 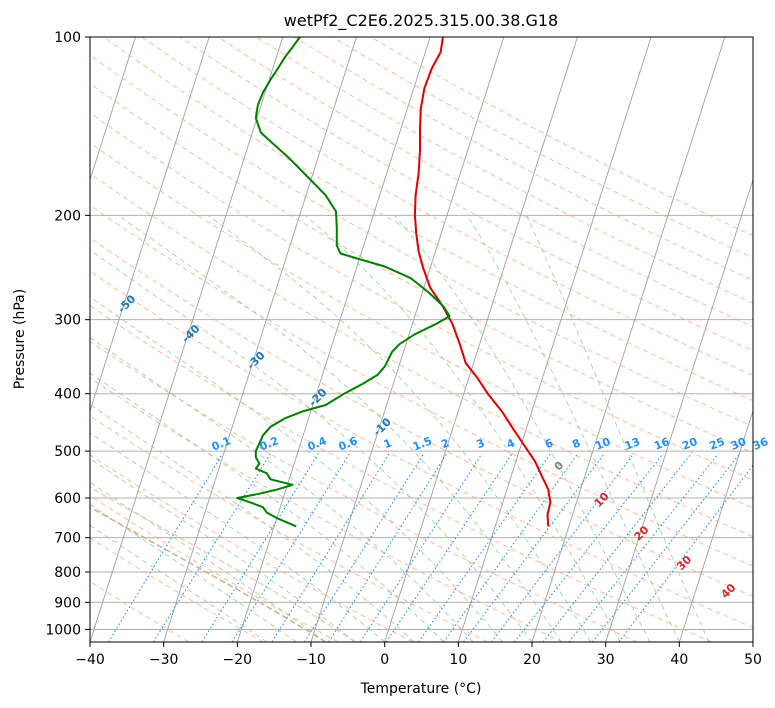 What do you see at coordinates (67, 499) in the screenshot?
I see `y-tick-label: 600` at bounding box center [67, 499].